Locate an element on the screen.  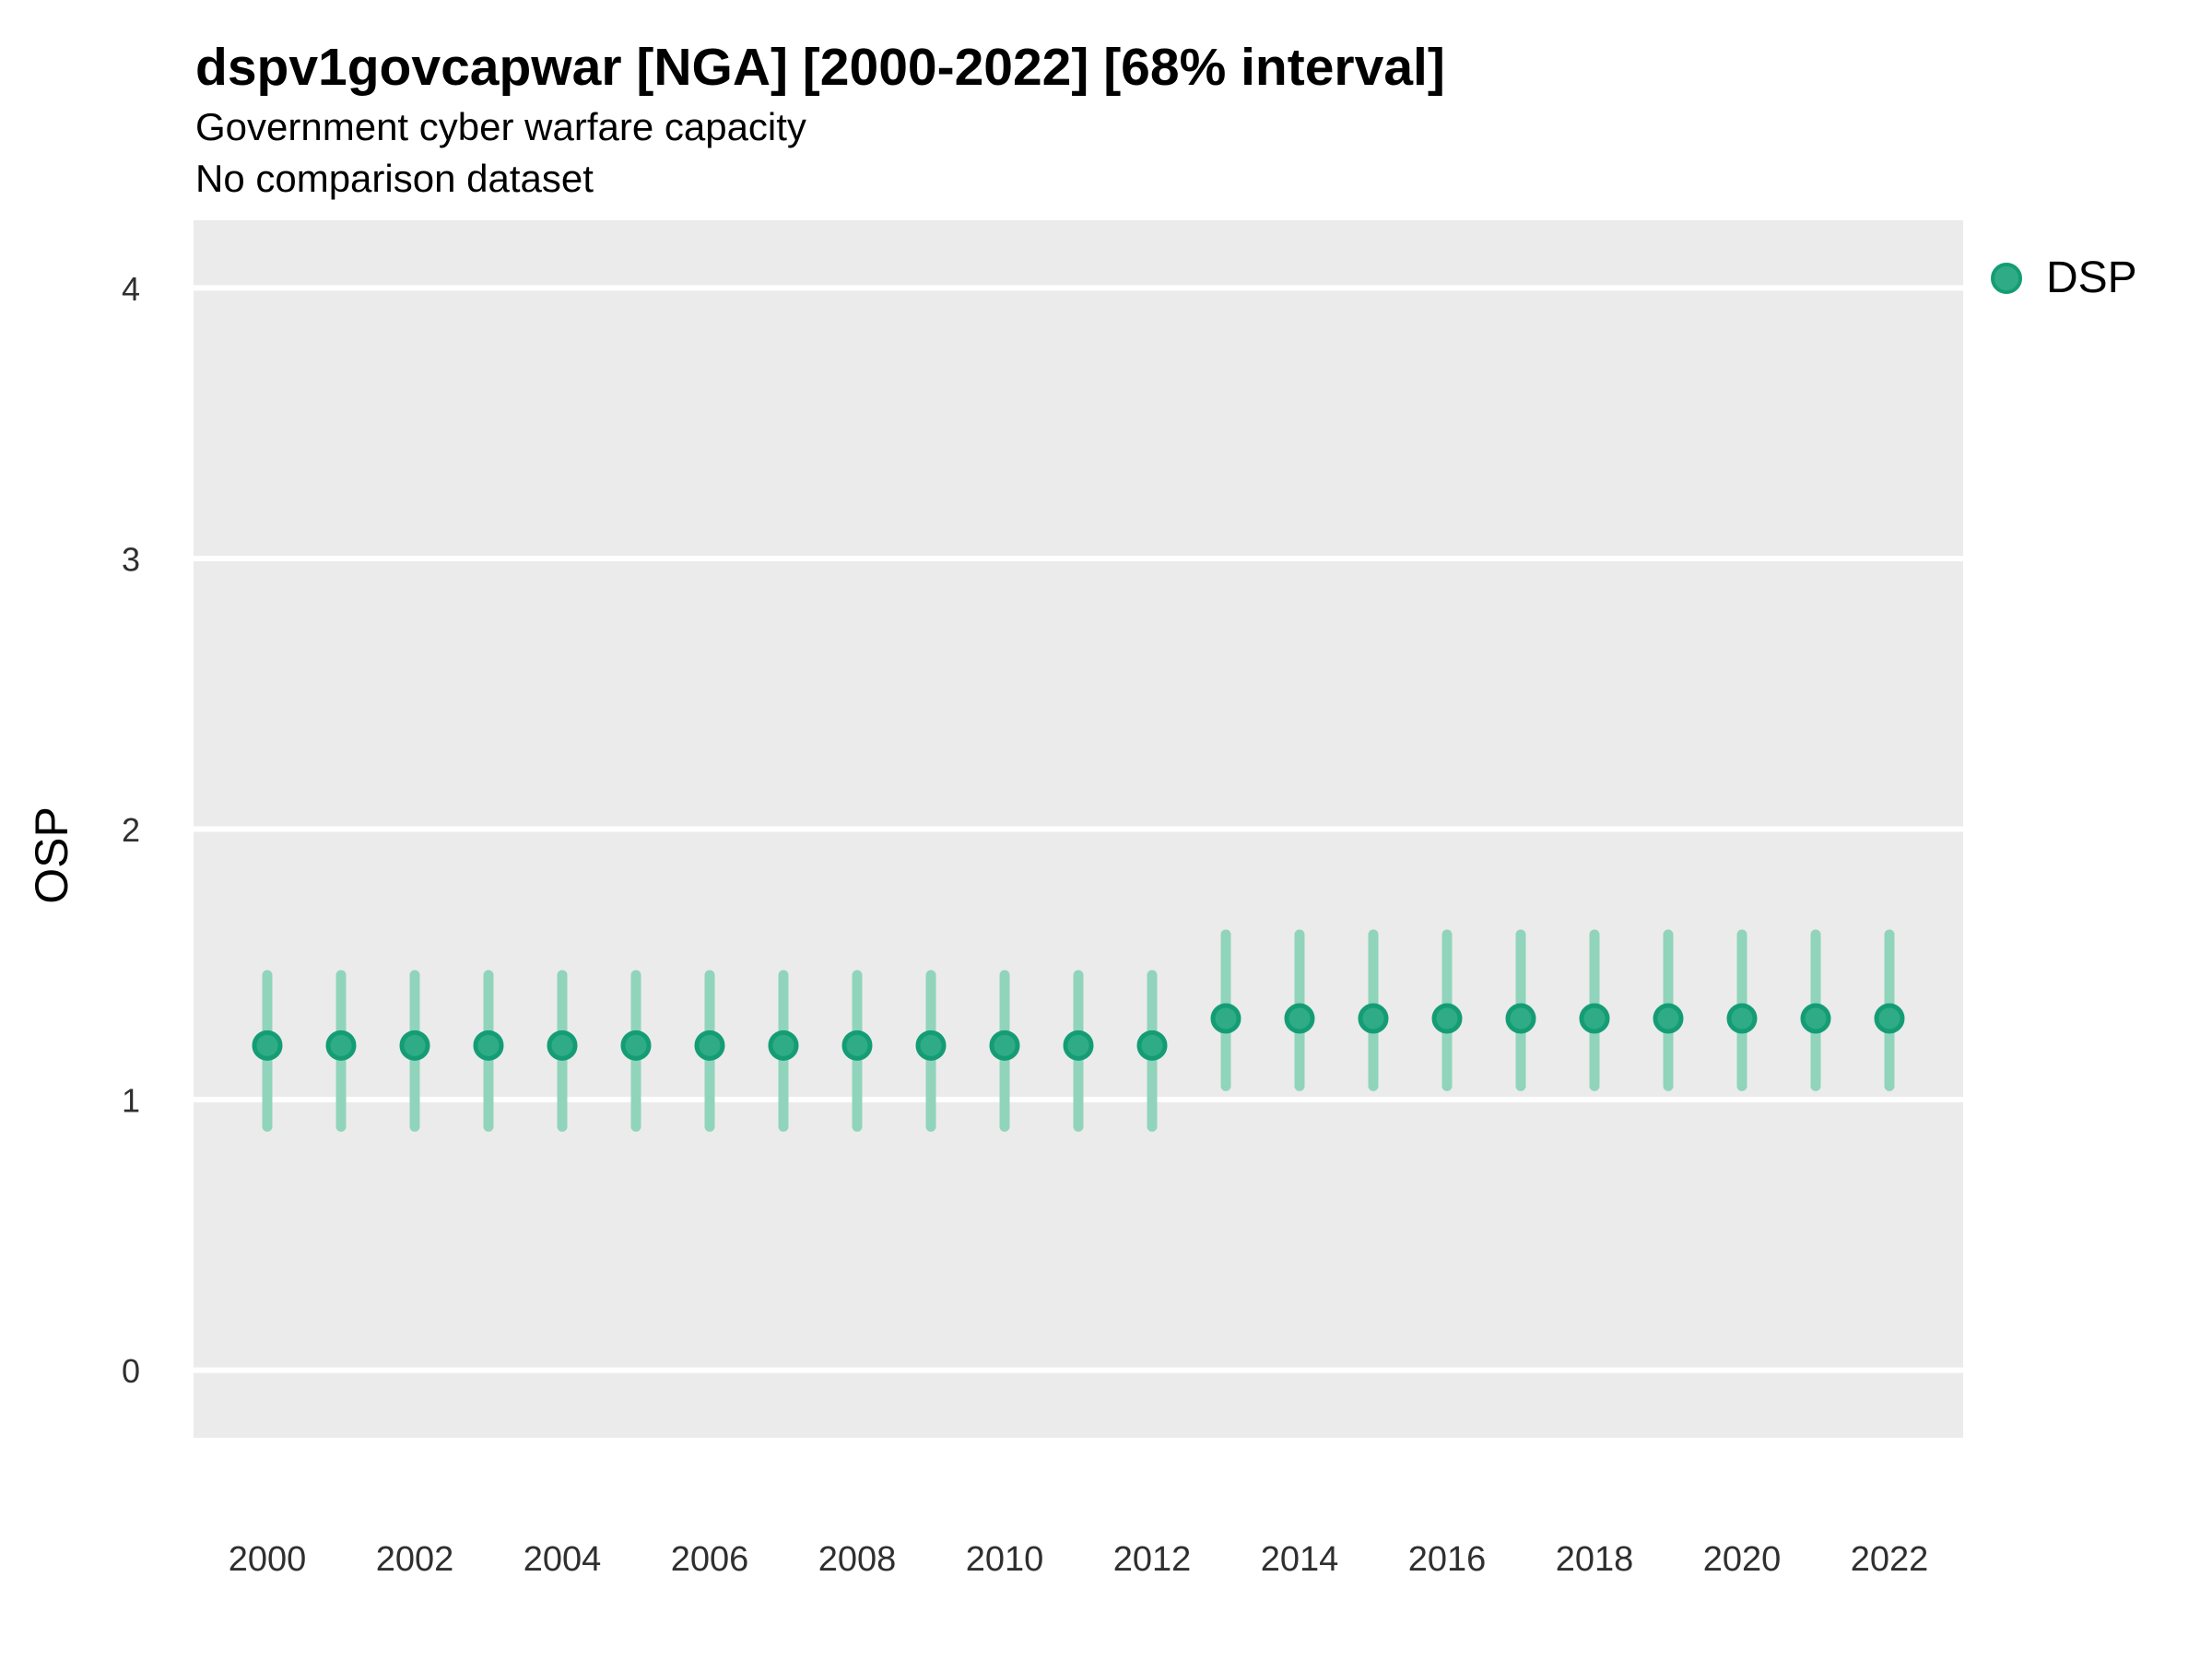
y-tick-label-4: 4 is located at coordinates (131, 289).